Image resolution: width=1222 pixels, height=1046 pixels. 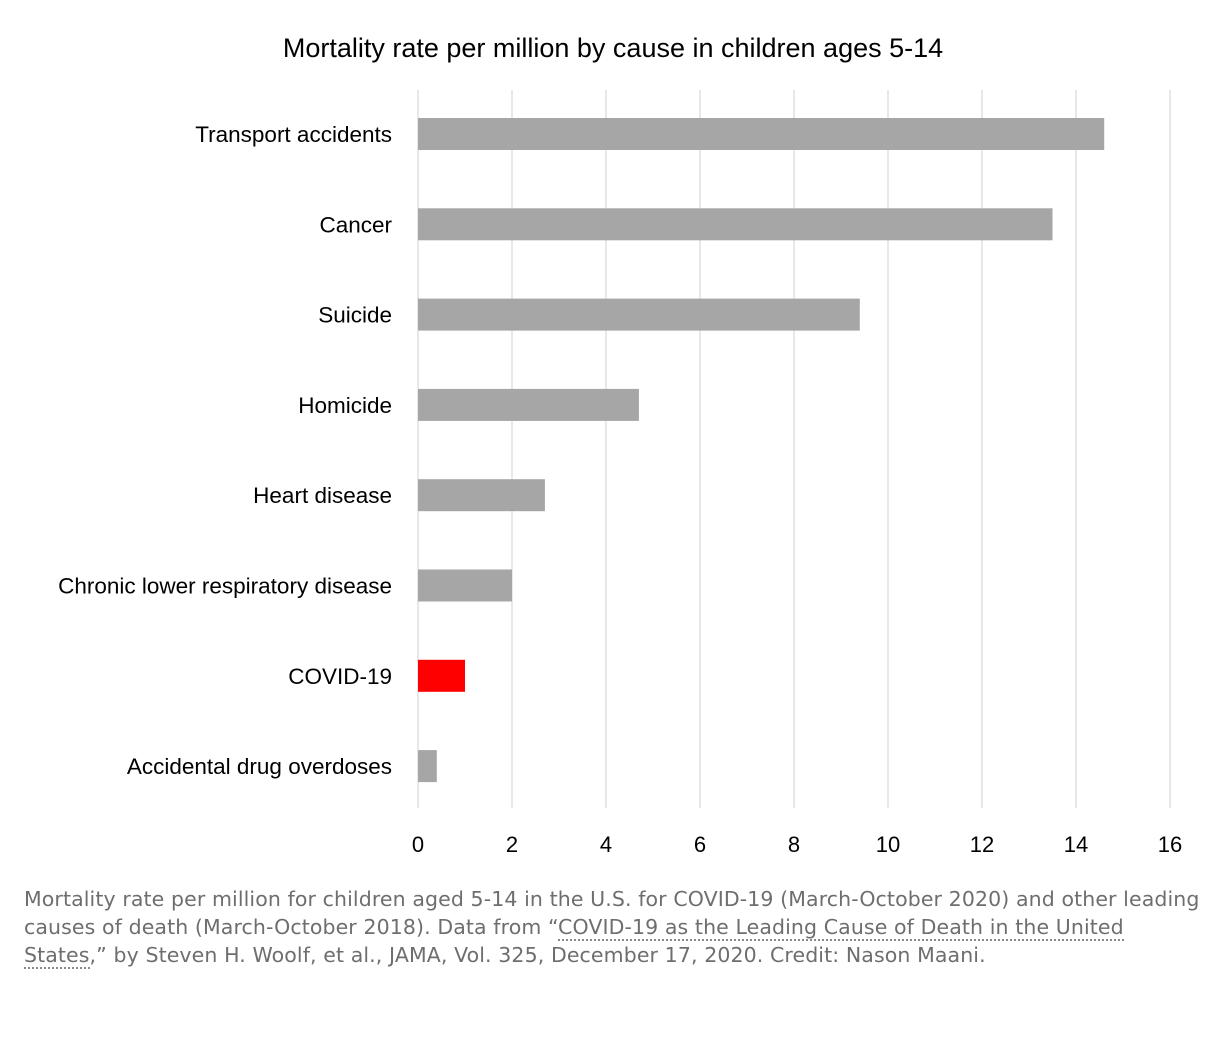 What do you see at coordinates (888, 844) in the screenshot?
I see `x-tick-label: 10` at bounding box center [888, 844].